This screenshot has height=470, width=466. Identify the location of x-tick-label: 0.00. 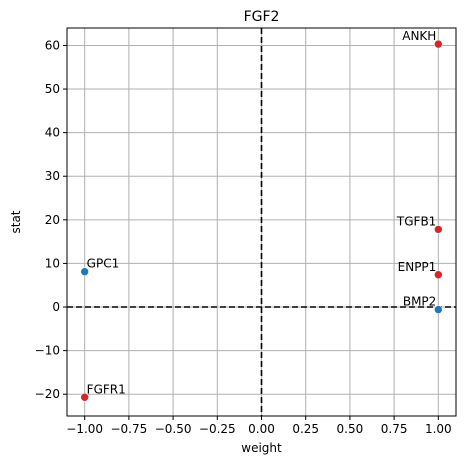
(261, 429).